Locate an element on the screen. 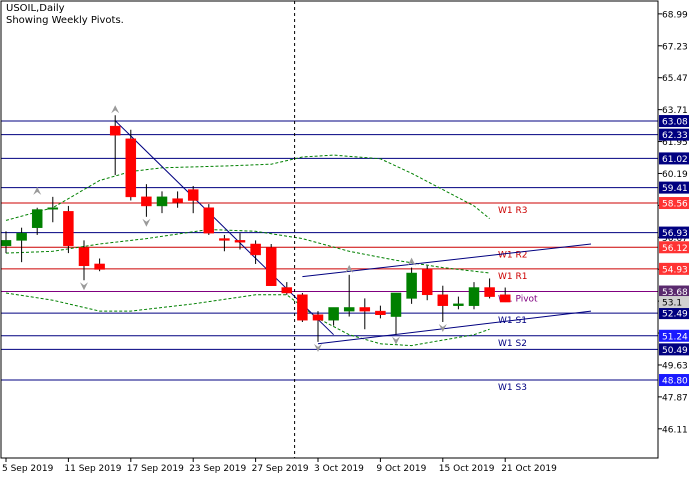  y-tick-label: 49.63 is located at coordinates (675, 366).